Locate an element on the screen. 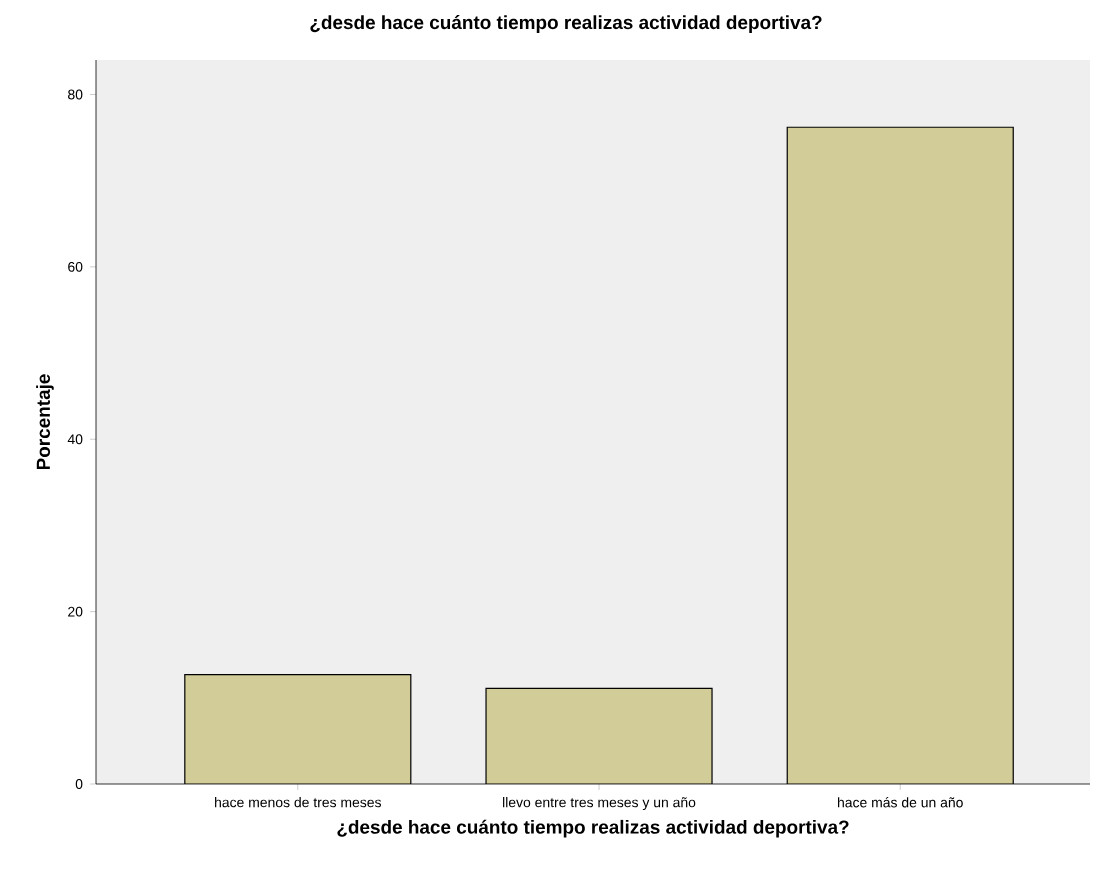  y-axis-title: Porcentaje is located at coordinates (45, 422).